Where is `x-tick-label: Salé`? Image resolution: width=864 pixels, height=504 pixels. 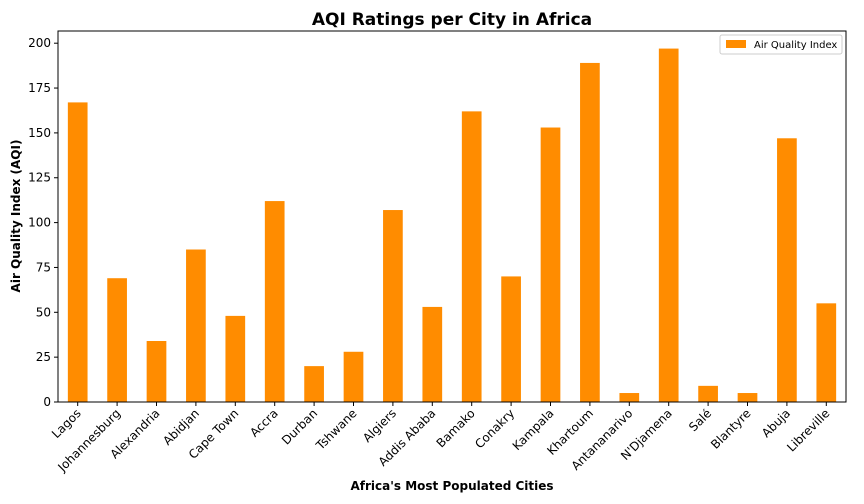 x-tick-label: Salé is located at coordinates (700, 420).